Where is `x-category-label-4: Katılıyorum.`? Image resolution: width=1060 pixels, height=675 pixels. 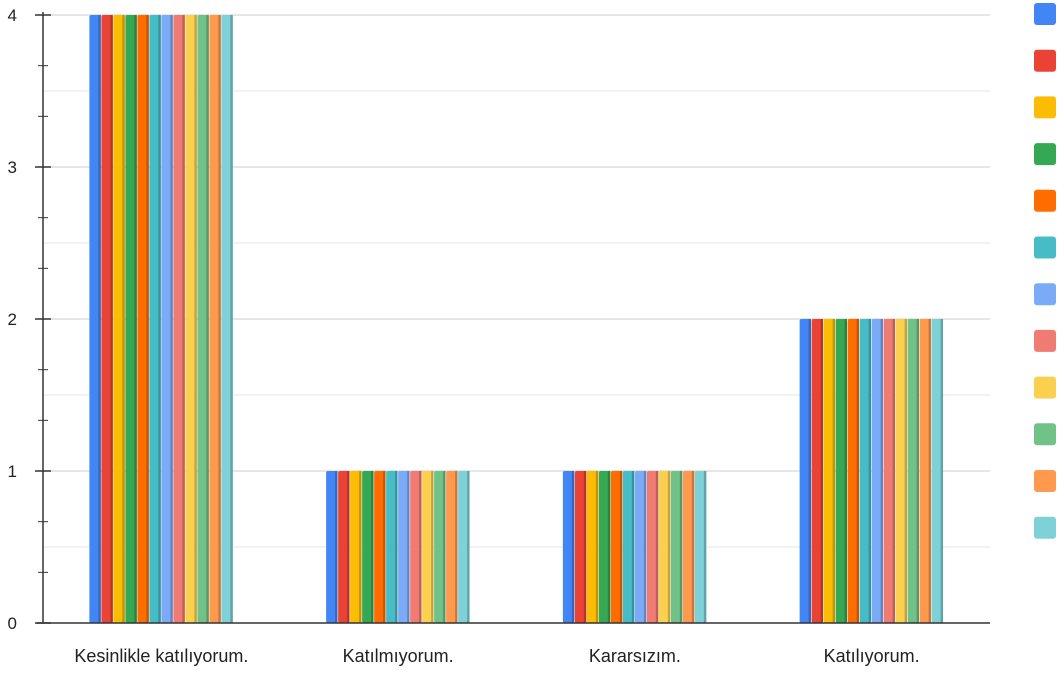
x-category-label-4: Katılıyorum. is located at coordinates (872, 656).